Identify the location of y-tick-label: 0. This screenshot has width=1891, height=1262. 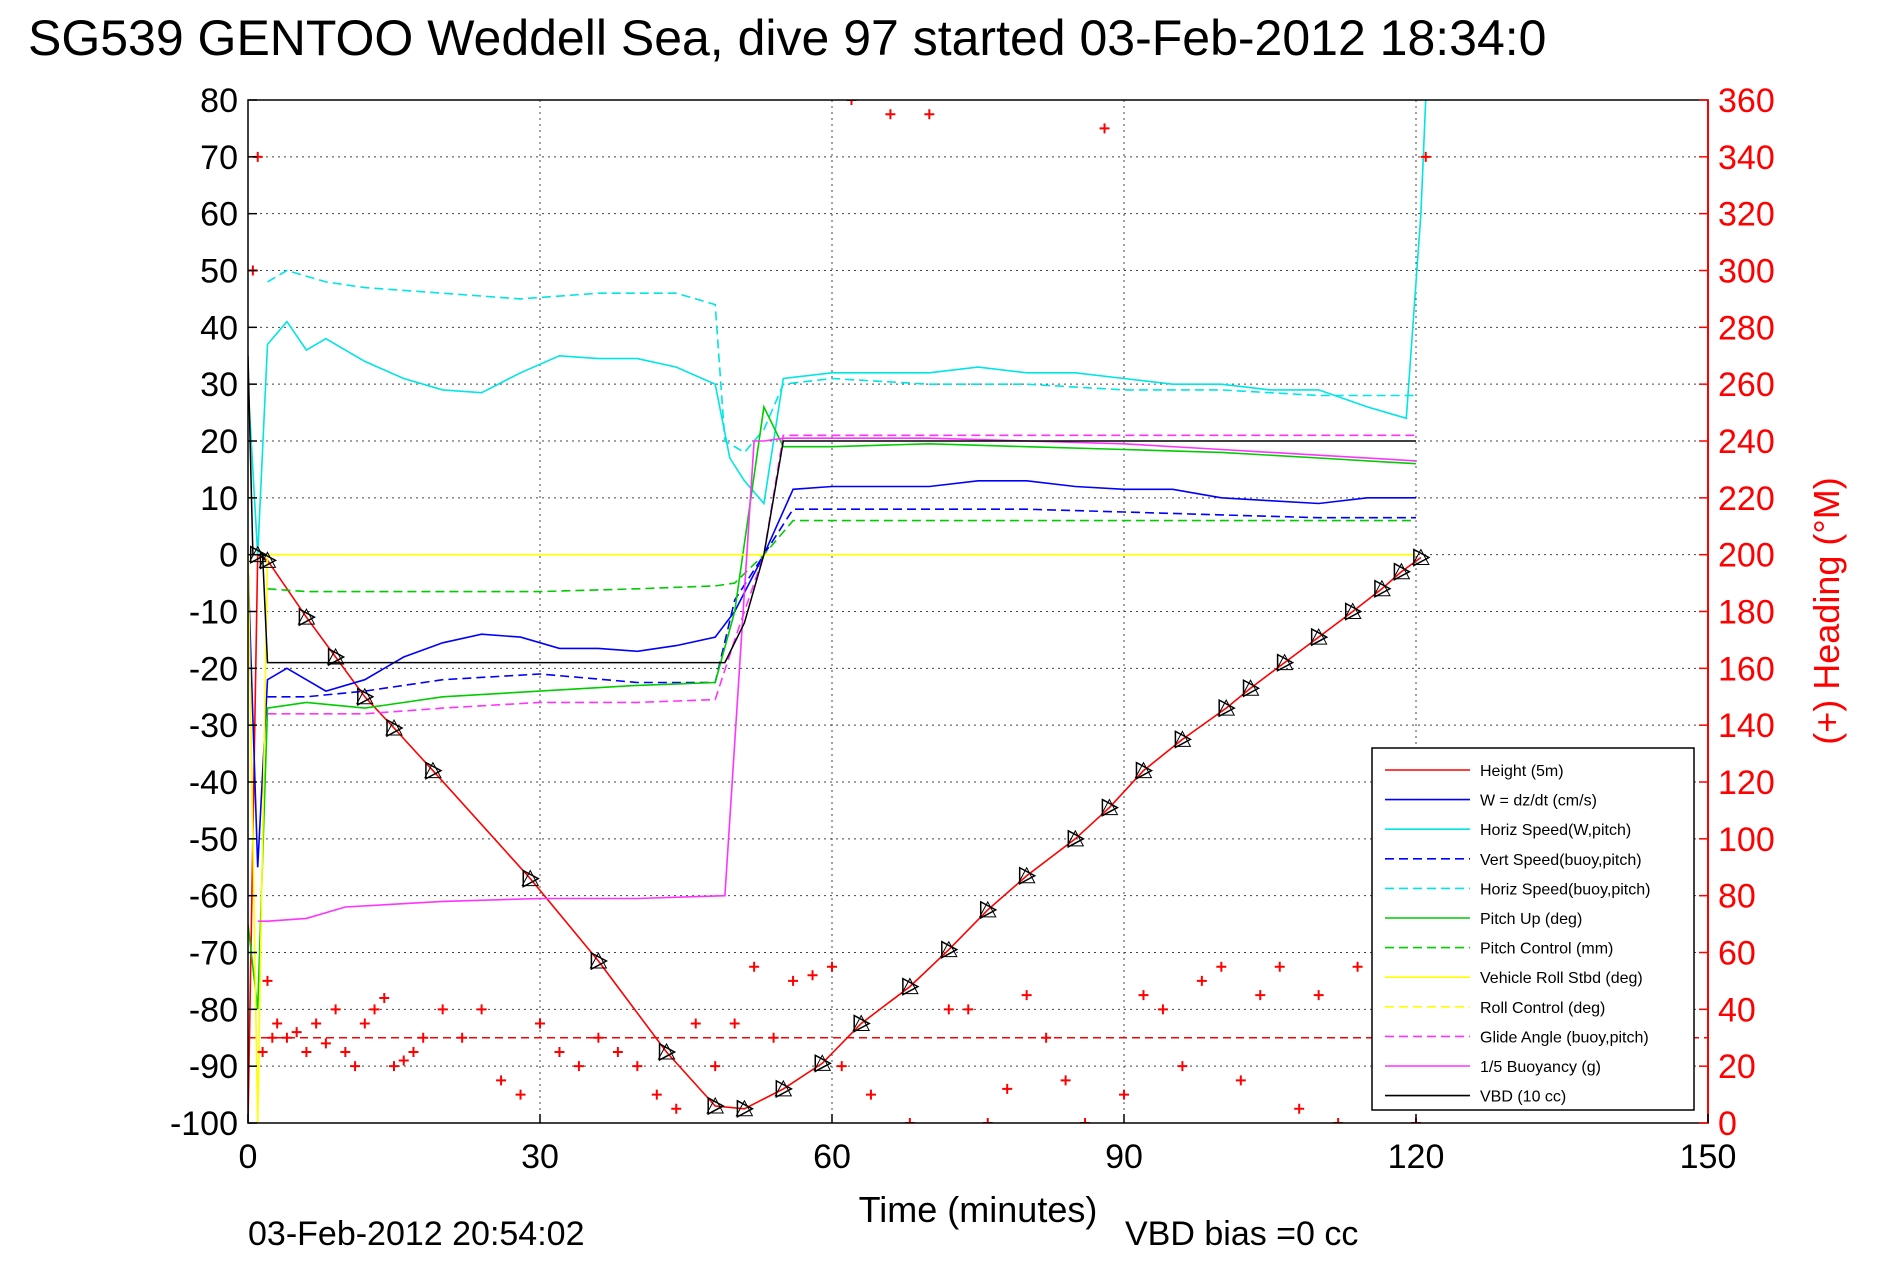
(228, 556).